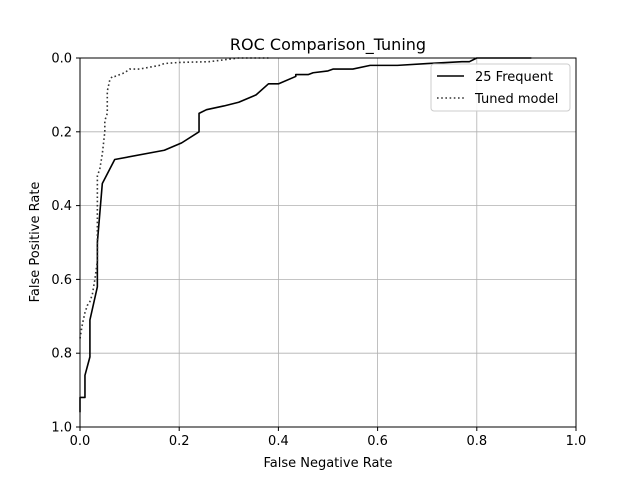 The width and height of the screenshot is (640, 480). Describe the element at coordinates (80, 441) in the screenshot. I see `x-tick-label: 0.0` at that location.